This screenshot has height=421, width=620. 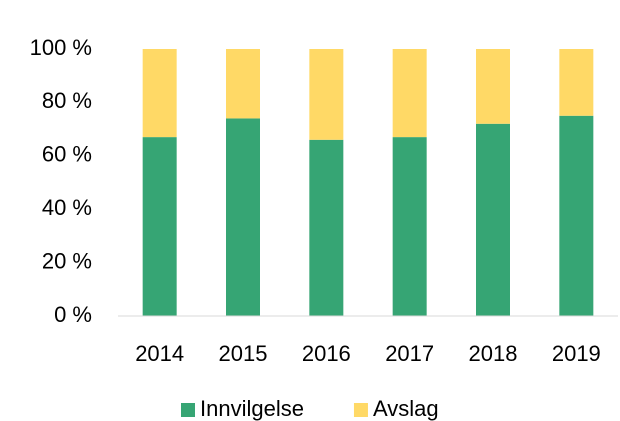 What do you see at coordinates (252, 408) in the screenshot?
I see `legend-label: Innvilgelse` at bounding box center [252, 408].